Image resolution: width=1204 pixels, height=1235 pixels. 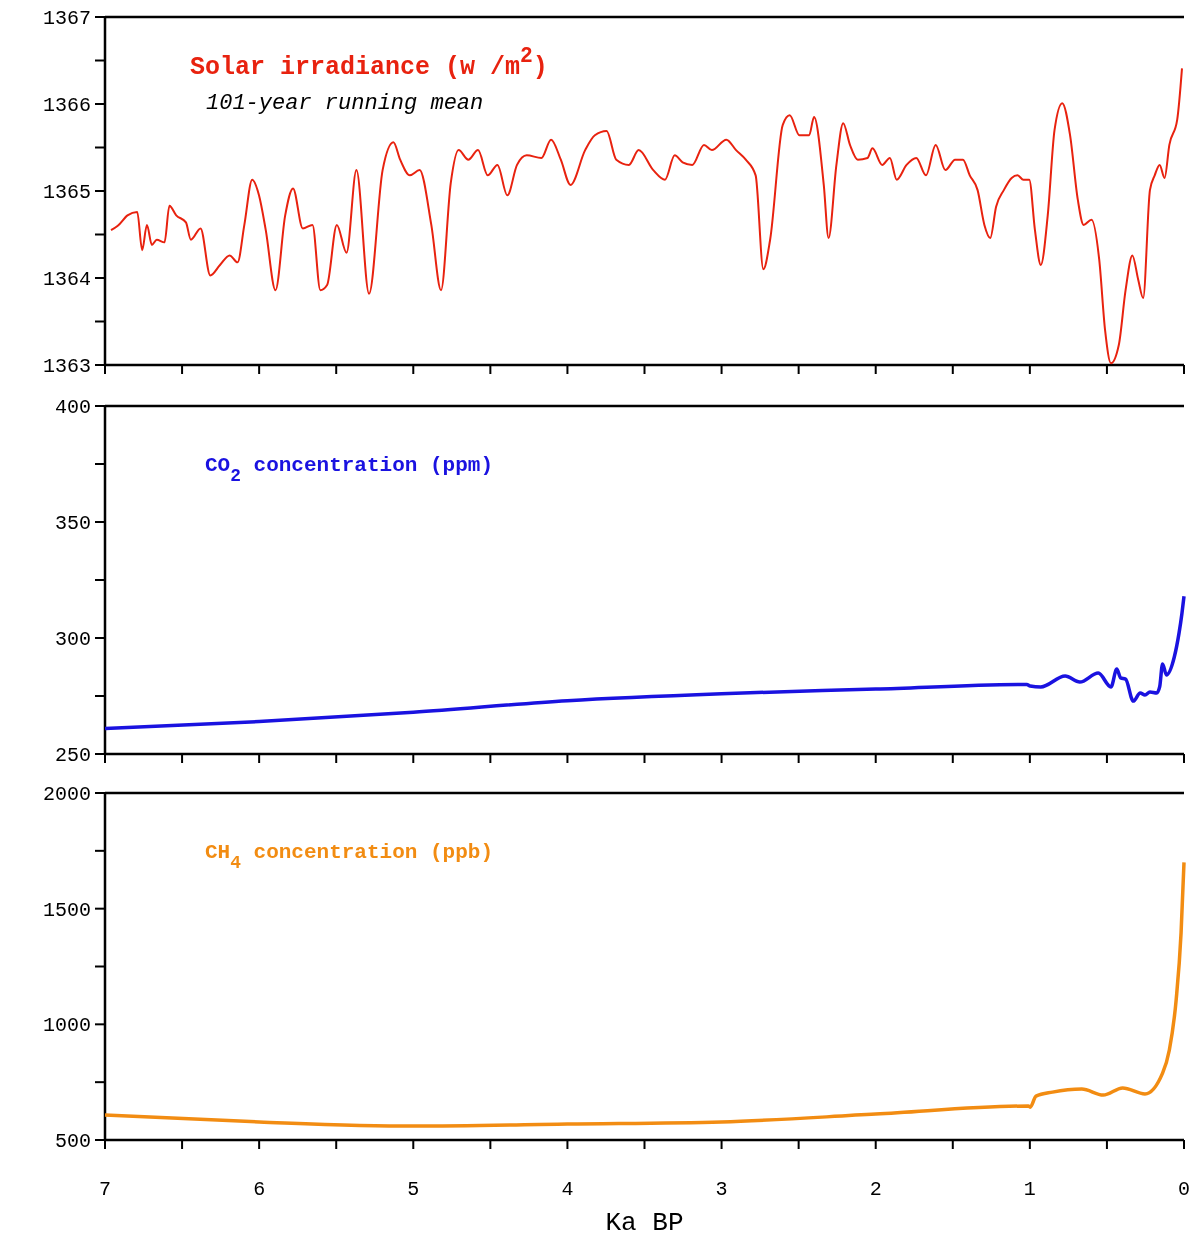 What do you see at coordinates (567, 1189) in the screenshot?
I see `x-tick-label: 4` at bounding box center [567, 1189].